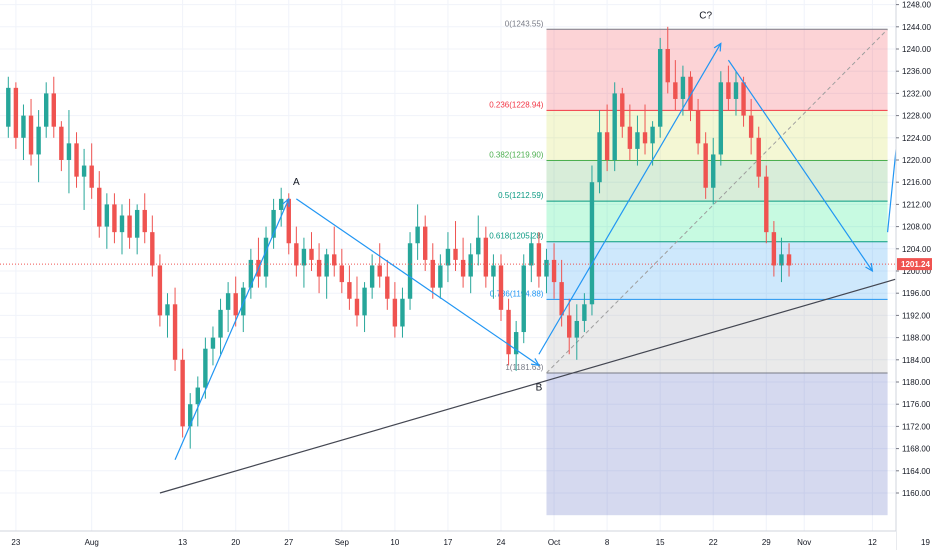 The image size is (932, 555). I want to click on price-tick-label: 1232.00, so click(916, 93).